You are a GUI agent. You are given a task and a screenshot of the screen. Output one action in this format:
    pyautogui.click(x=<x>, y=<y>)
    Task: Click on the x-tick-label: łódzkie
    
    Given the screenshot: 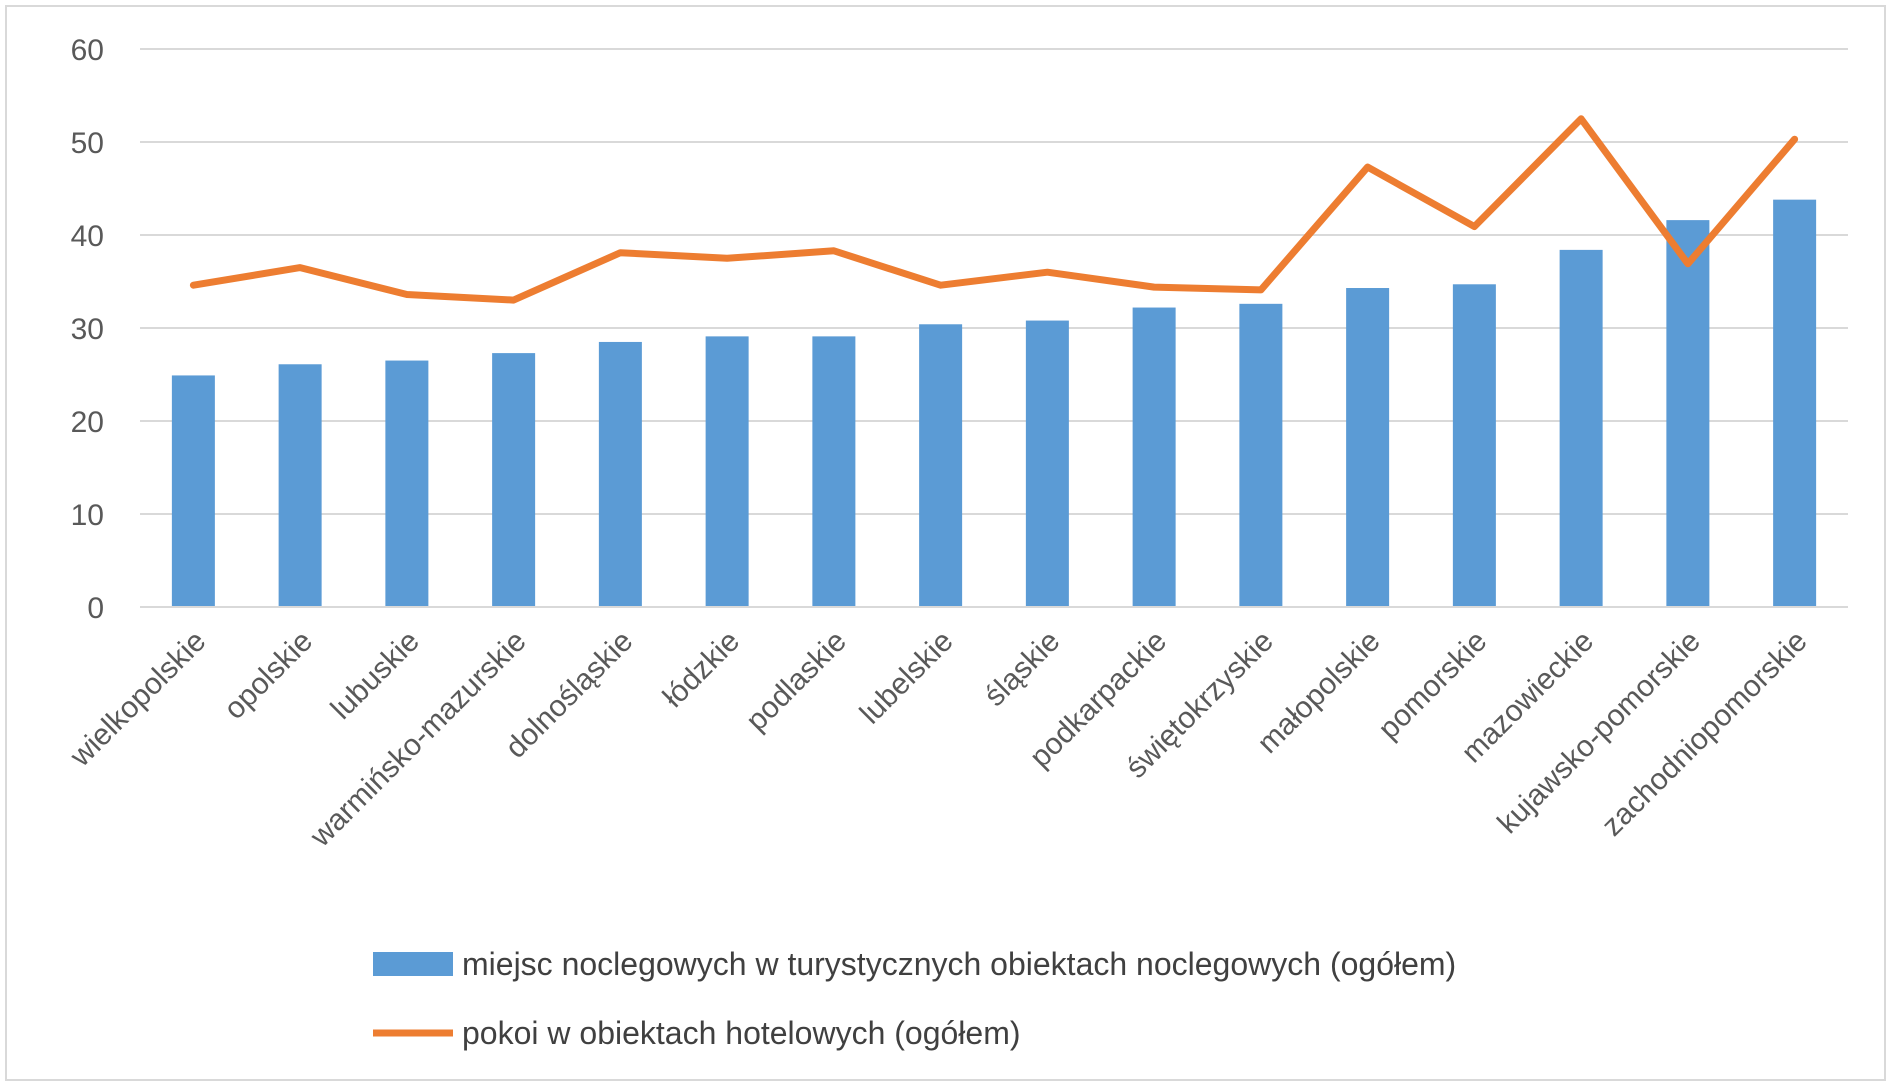 What is the action you would take?
    pyautogui.click(x=701, y=669)
    